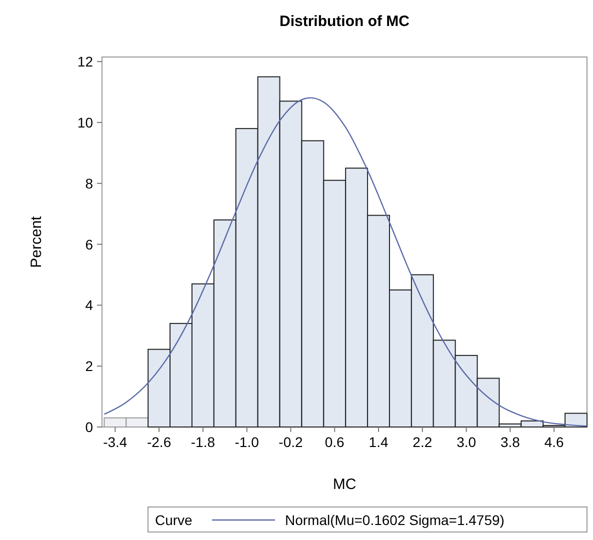 The width and height of the screenshot is (593, 540). Describe the element at coordinates (394, 520) in the screenshot. I see `legend-label: Normal(Mu=0.1602 Sigma=1.4759)` at that location.